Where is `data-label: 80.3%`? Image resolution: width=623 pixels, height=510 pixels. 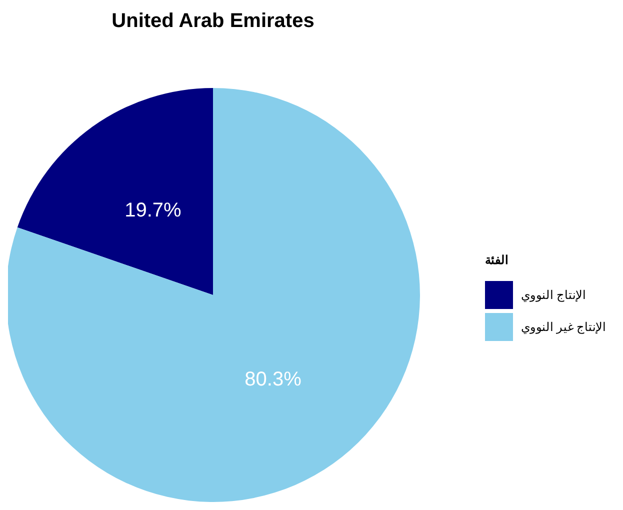
data-label: 80.3% is located at coordinates (273, 379).